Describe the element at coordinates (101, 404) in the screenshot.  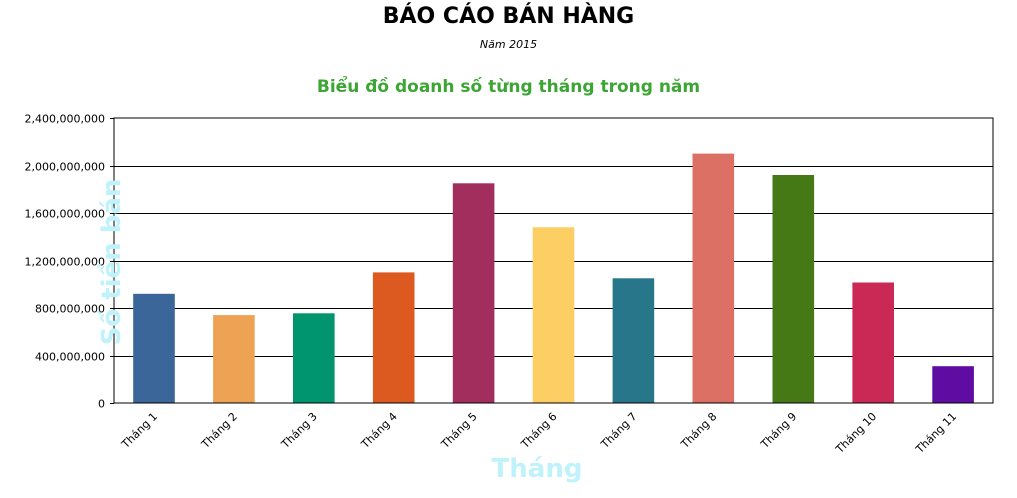
I see `y-tick-label: 0` at that location.